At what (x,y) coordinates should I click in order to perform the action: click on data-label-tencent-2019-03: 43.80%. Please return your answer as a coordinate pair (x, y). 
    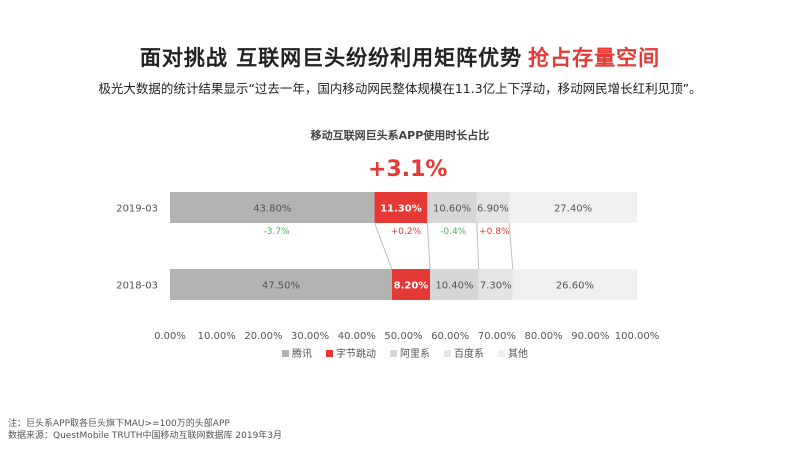
    Looking at the image, I should click on (272, 209).